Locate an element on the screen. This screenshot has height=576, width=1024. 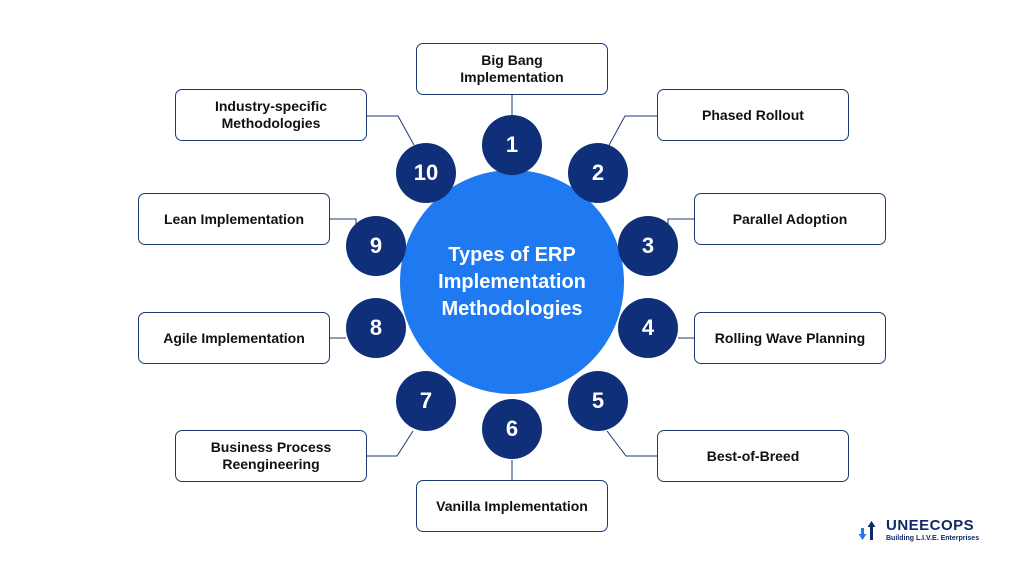
label-box-3: Parallel Adoption is located at coordinates (790, 219).